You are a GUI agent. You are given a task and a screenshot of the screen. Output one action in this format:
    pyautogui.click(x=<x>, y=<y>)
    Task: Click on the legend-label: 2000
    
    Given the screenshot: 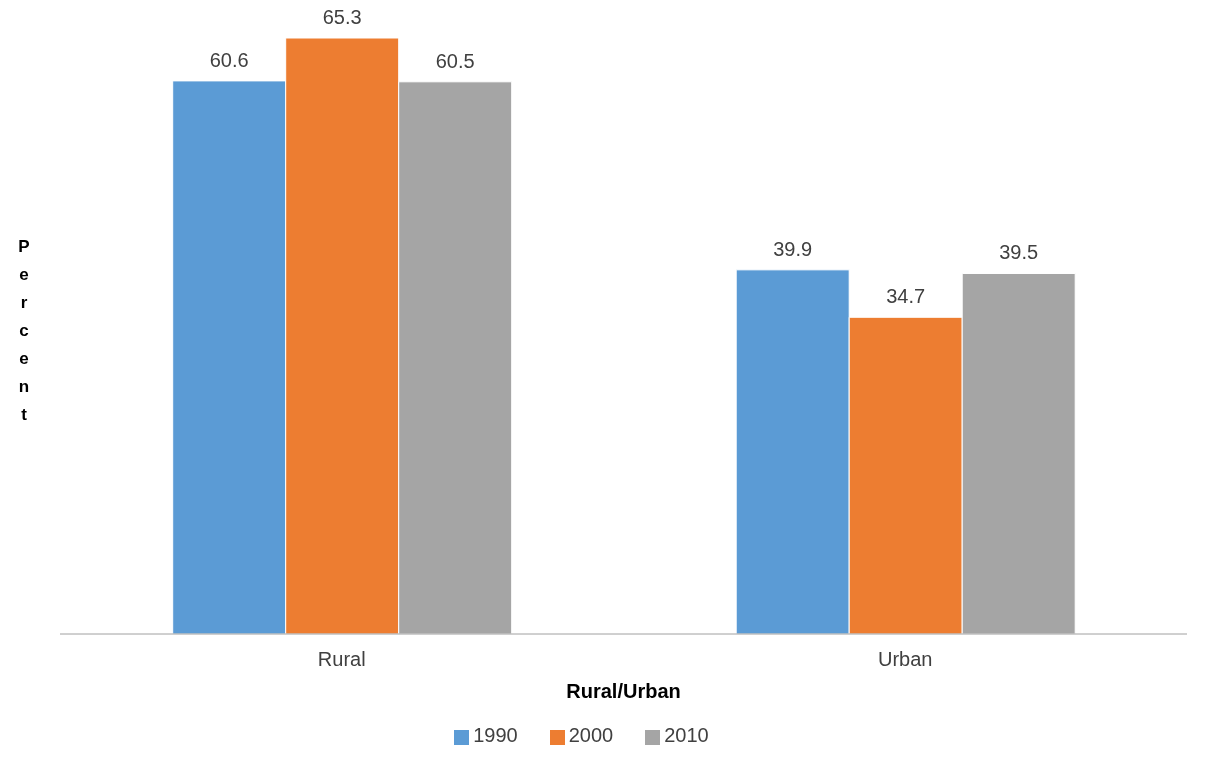 What is the action you would take?
    pyautogui.click(x=591, y=735)
    